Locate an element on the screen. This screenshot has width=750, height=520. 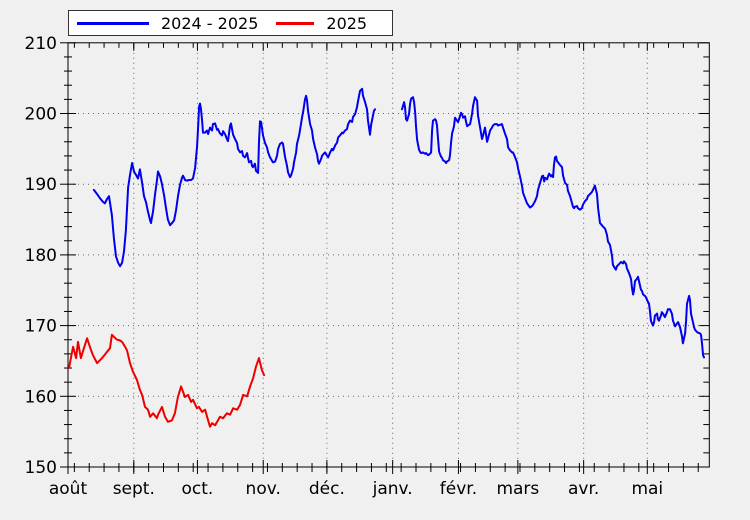
y-tick-label: 180 is located at coordinates (41, 256).